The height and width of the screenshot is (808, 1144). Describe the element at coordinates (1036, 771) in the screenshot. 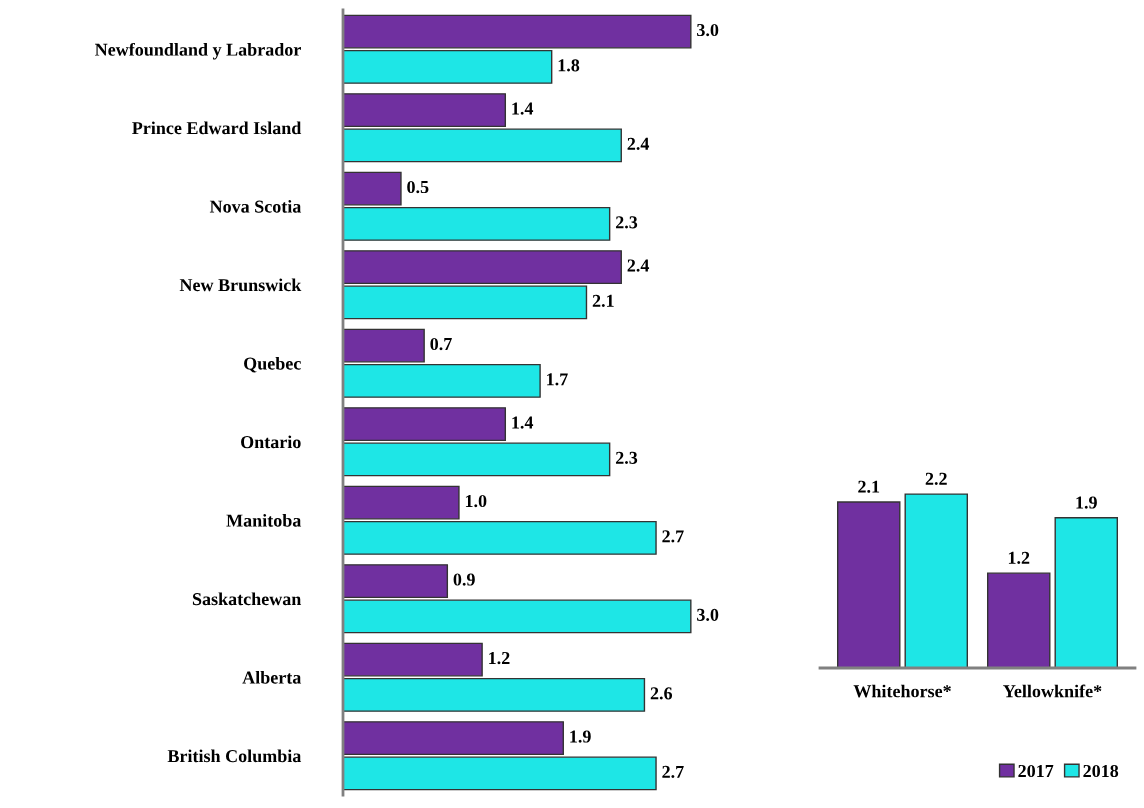

I see `legend-label: 2017` at that location.